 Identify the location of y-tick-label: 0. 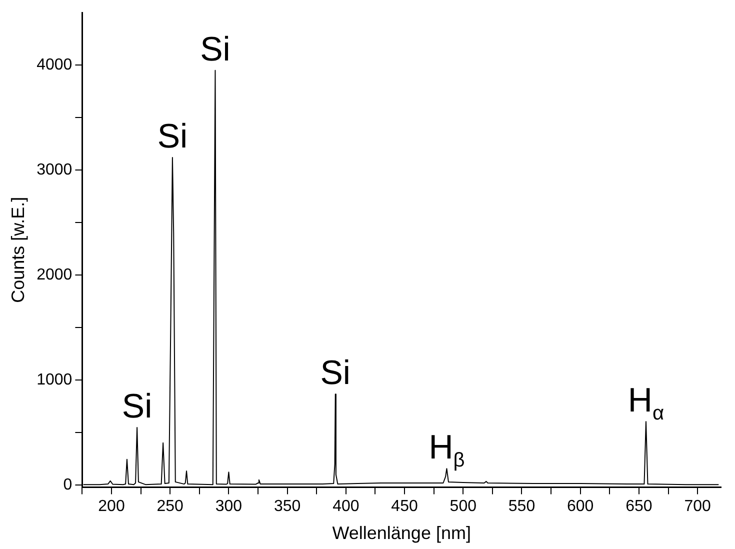
(67, 485).